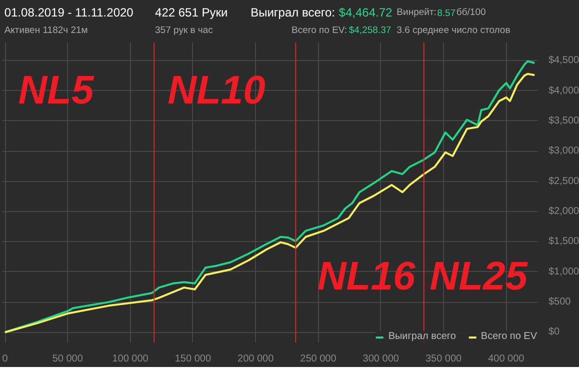 The height and width of the screenshot is (386, 579). Describe the element at coordinates (5, 359) in the screenshot. I see `x-tick-label: 0` at that location.